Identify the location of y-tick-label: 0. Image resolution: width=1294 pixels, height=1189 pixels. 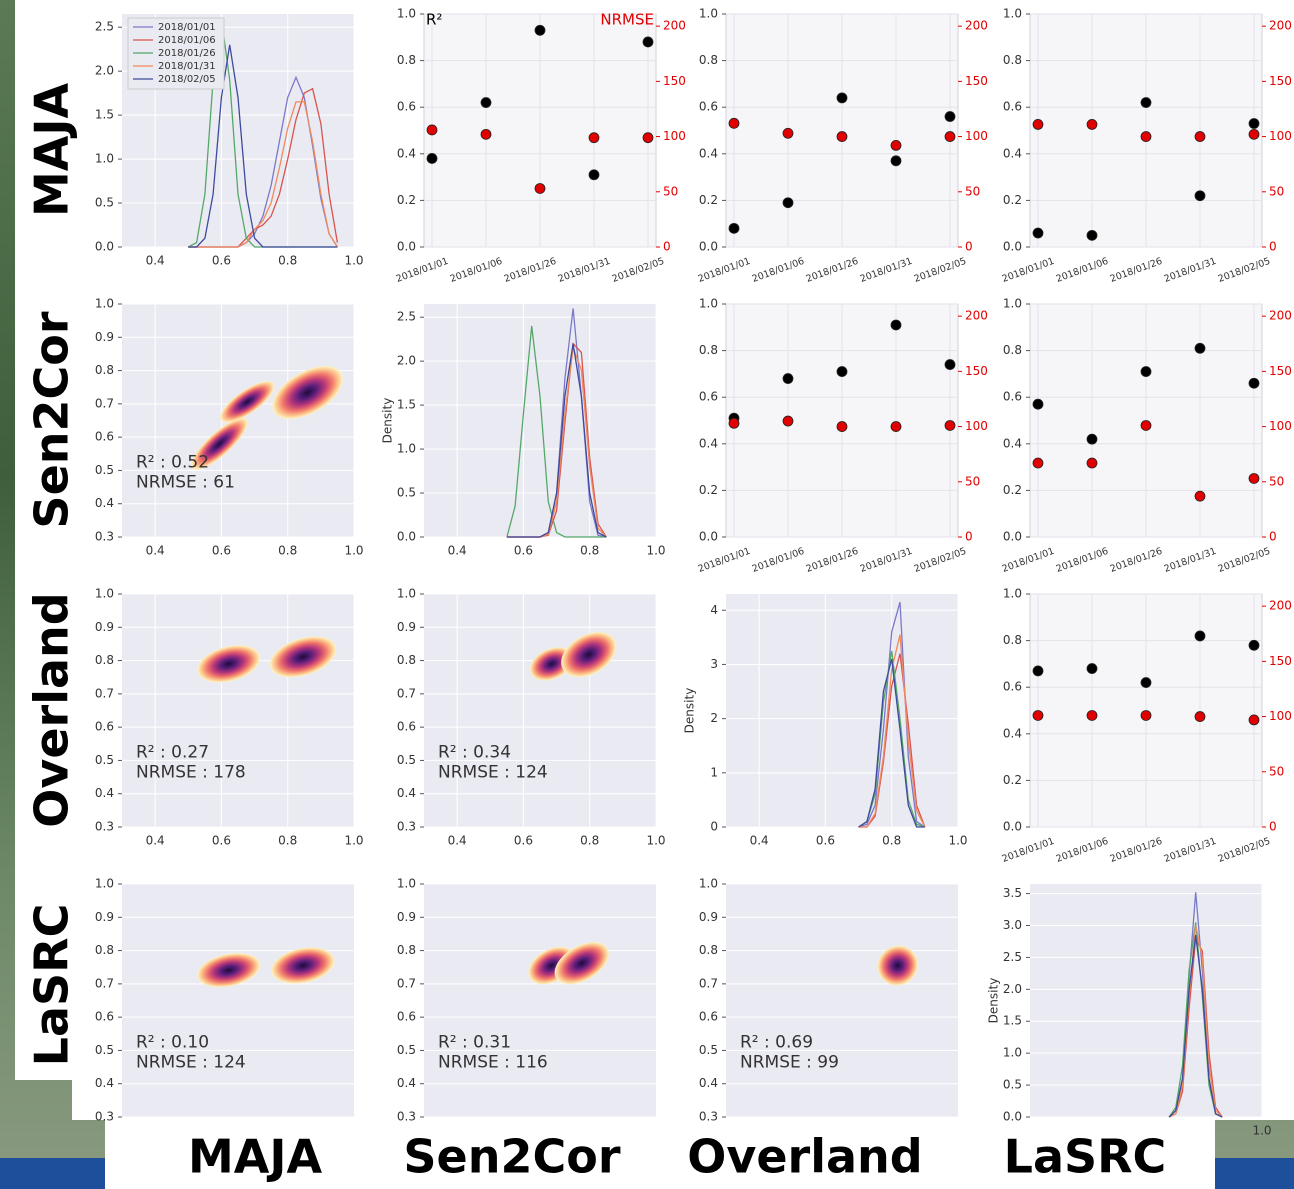
(714, 827).